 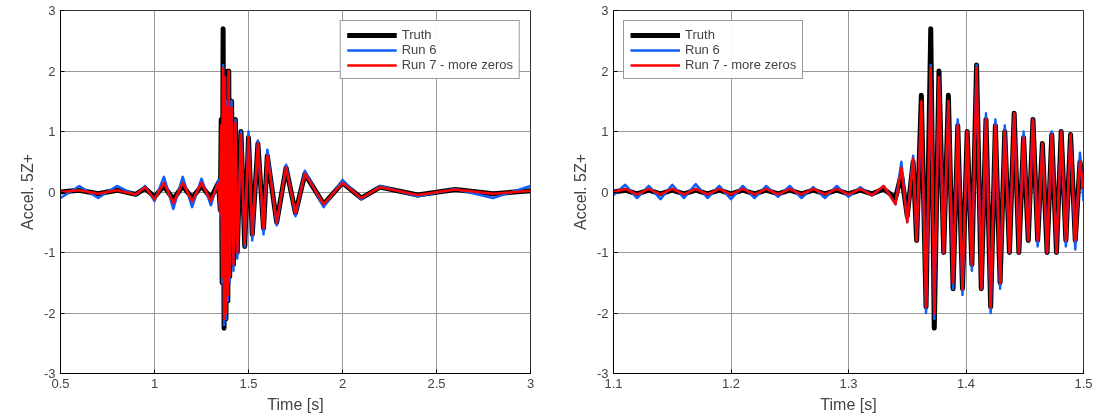 I want to click on x-tick-label: 1, so click(x=154, y=383).